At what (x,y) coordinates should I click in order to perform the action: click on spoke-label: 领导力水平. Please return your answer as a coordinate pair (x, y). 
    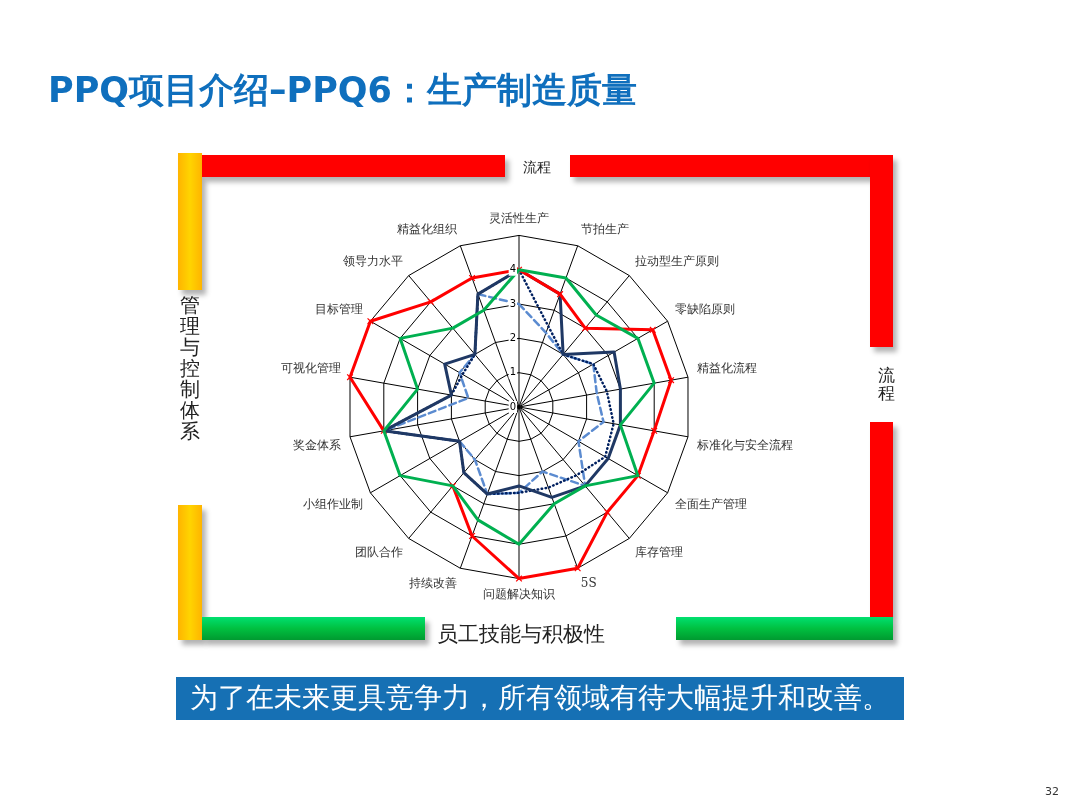
    Looking at the image, I should click on (372, 260).